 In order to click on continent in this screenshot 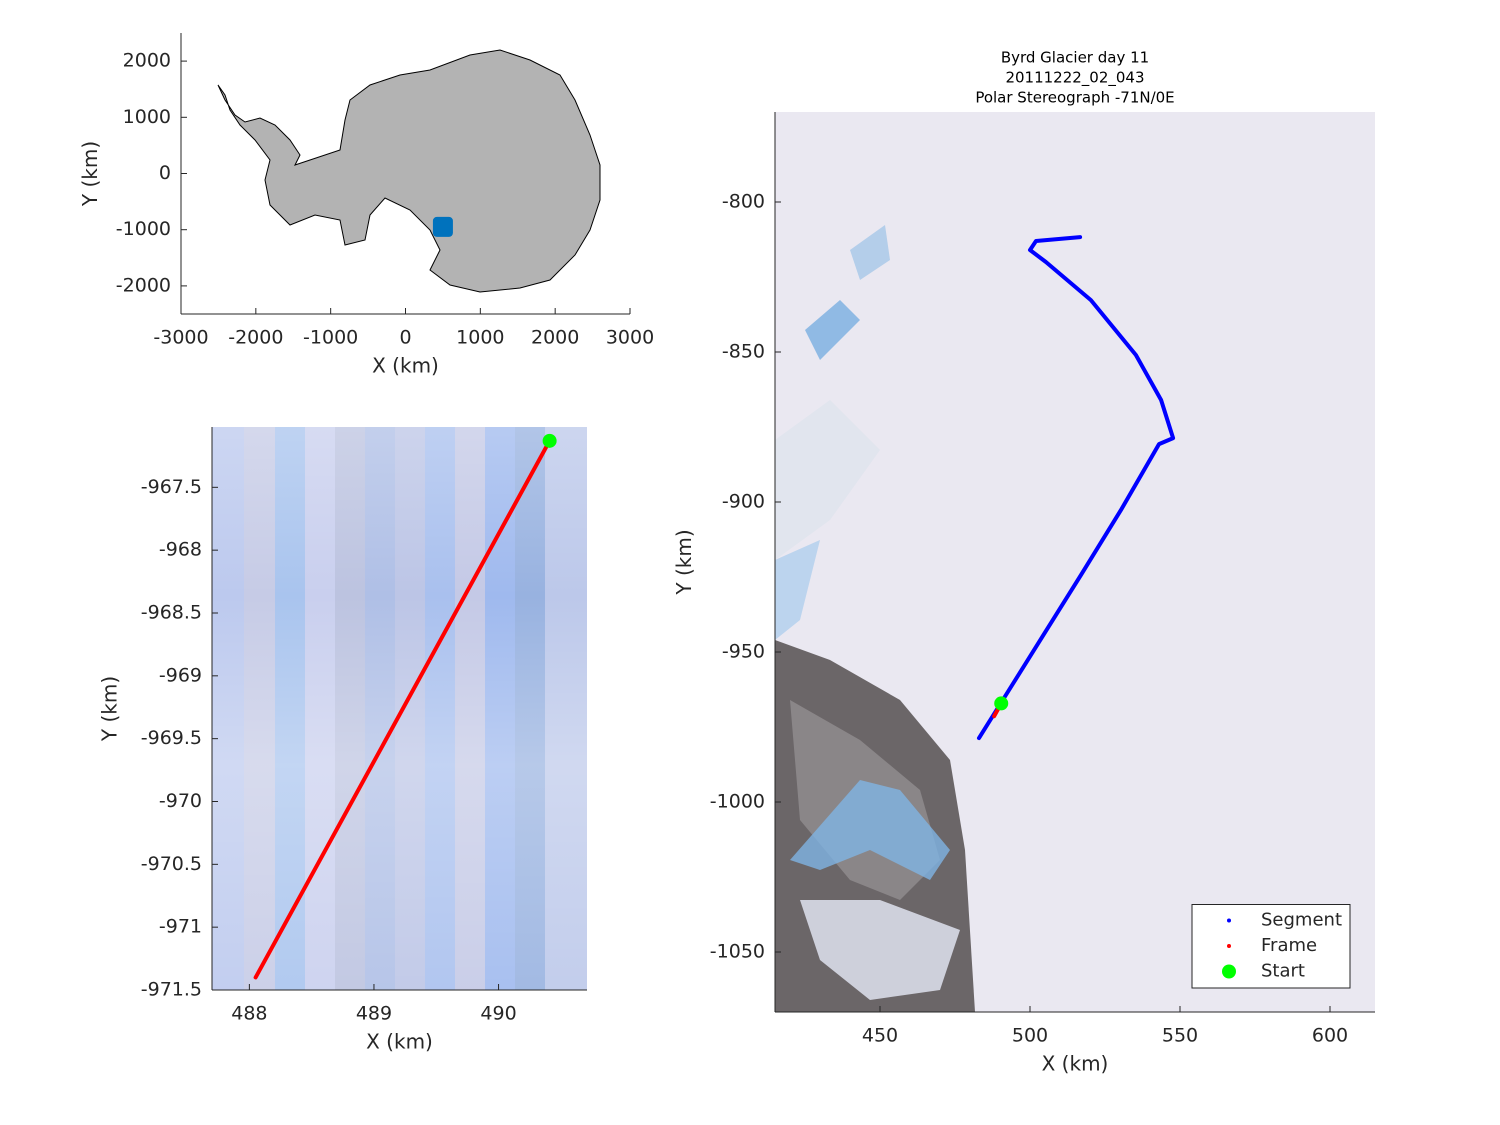, I will do `click(409, 171)`.